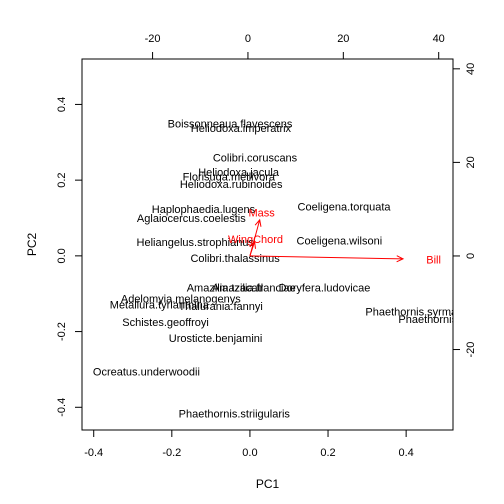 This screenshot has width=504, height=504. Describe the element at coordinates (225, 288) in the screenshot. I see `sample-label: Amazilia.tzacatl` at that location.